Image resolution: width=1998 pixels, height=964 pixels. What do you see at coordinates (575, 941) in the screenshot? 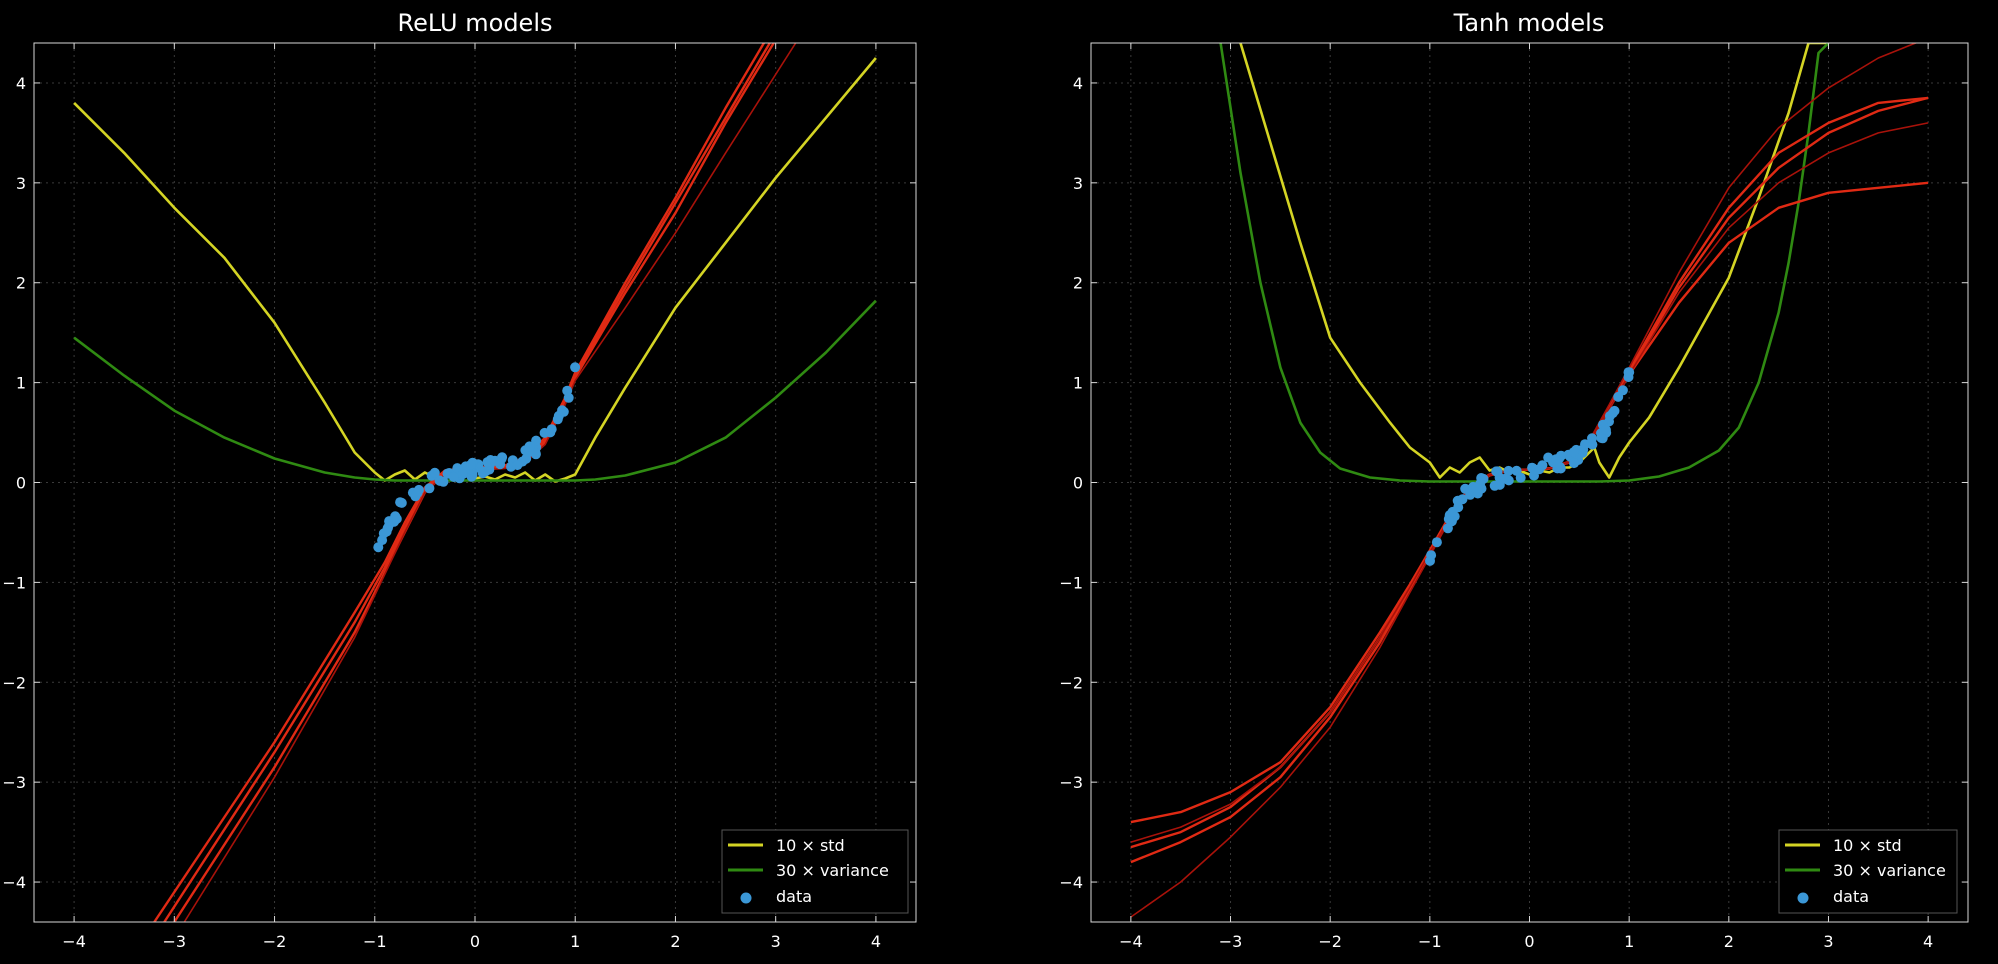
I see `relu-xtick-label: 1` at bounding box center [575, 941].